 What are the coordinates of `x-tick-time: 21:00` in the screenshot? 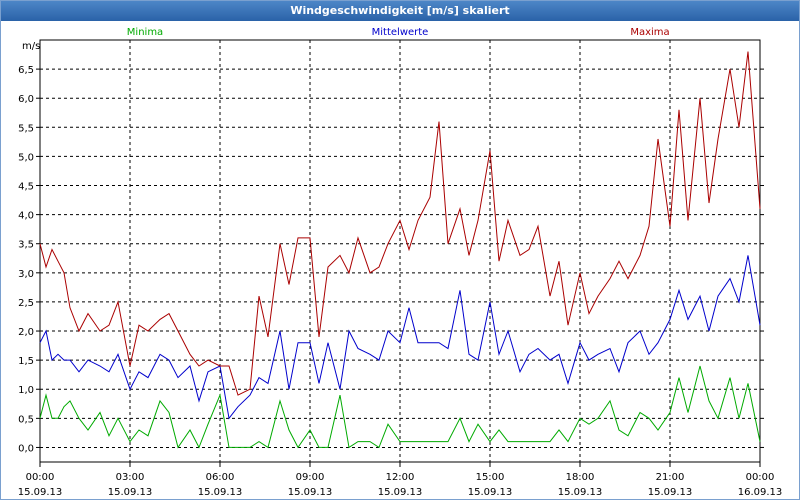 It's located at (670, 477).